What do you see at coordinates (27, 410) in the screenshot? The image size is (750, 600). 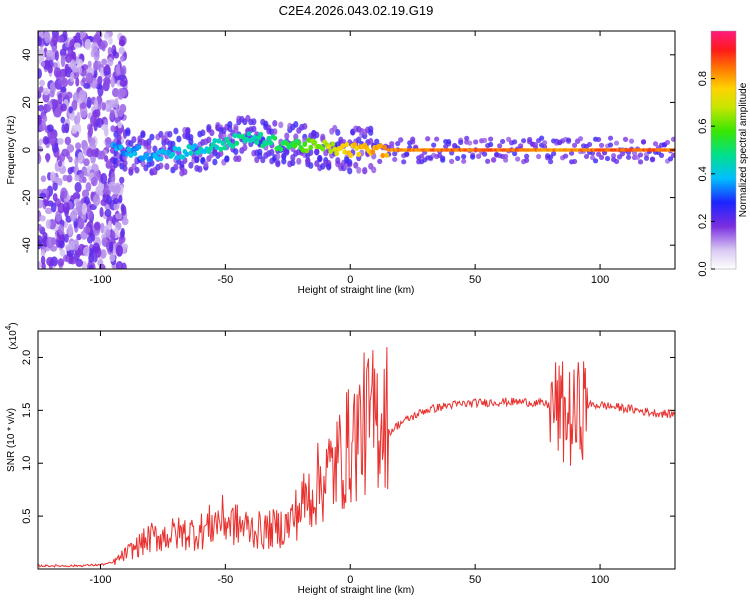 I see `y-tick-label: 1.5` at bounding box center [27, 410].